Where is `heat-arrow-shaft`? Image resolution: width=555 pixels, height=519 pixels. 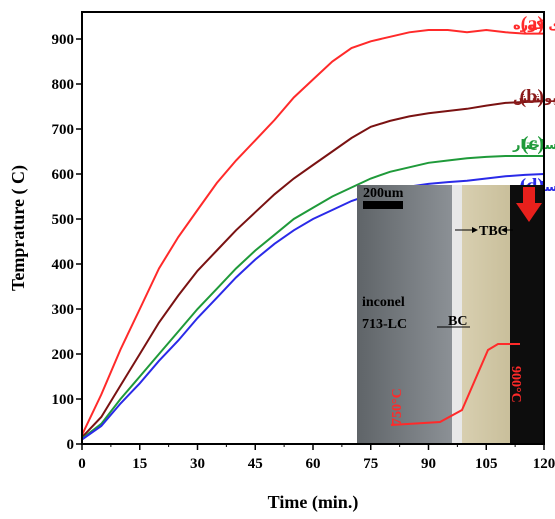
heat-arrow-shaft is located at coordinates (529, 195).